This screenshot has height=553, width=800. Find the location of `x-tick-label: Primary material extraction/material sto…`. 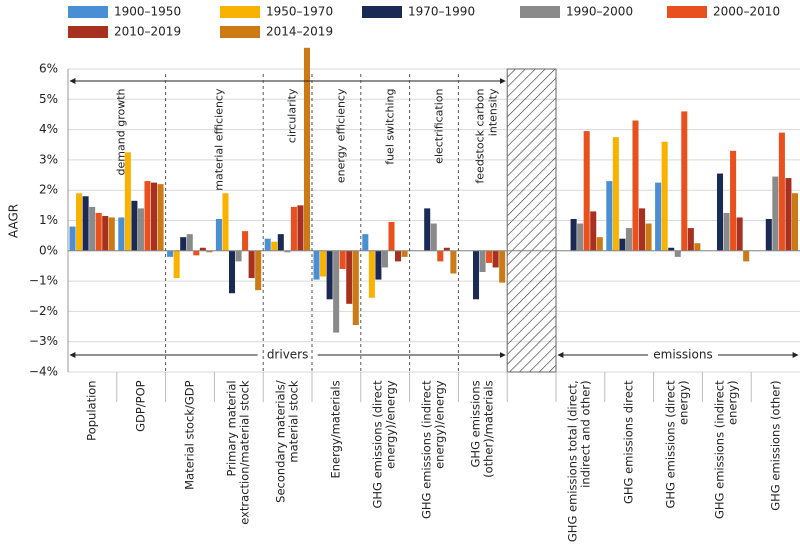

x-tick-label: Primary material extraction/material sto… is located at coordinates (238, 452).